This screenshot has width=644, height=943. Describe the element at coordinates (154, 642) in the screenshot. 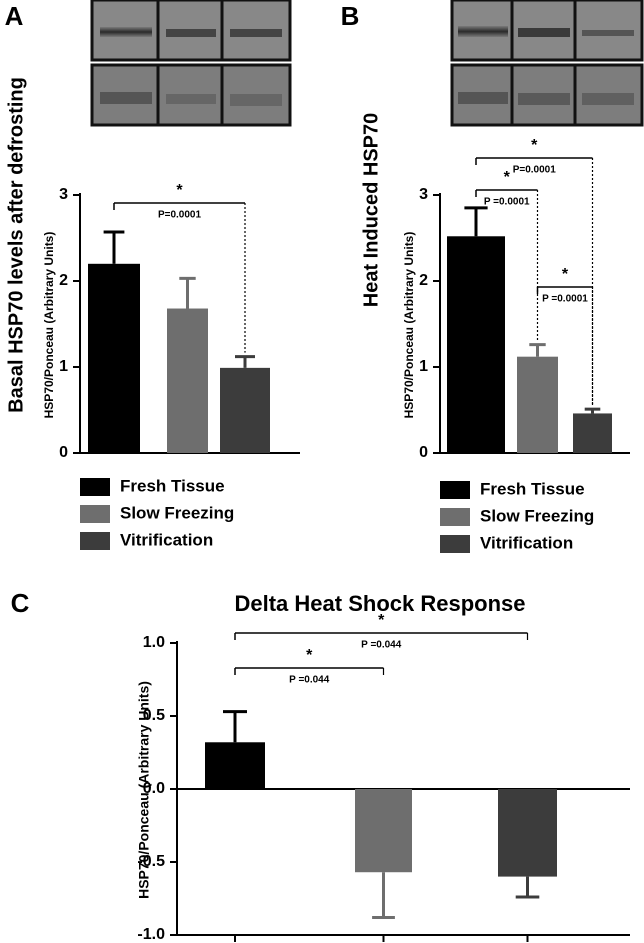

I see `y-tick-label: 1.0` at that location.